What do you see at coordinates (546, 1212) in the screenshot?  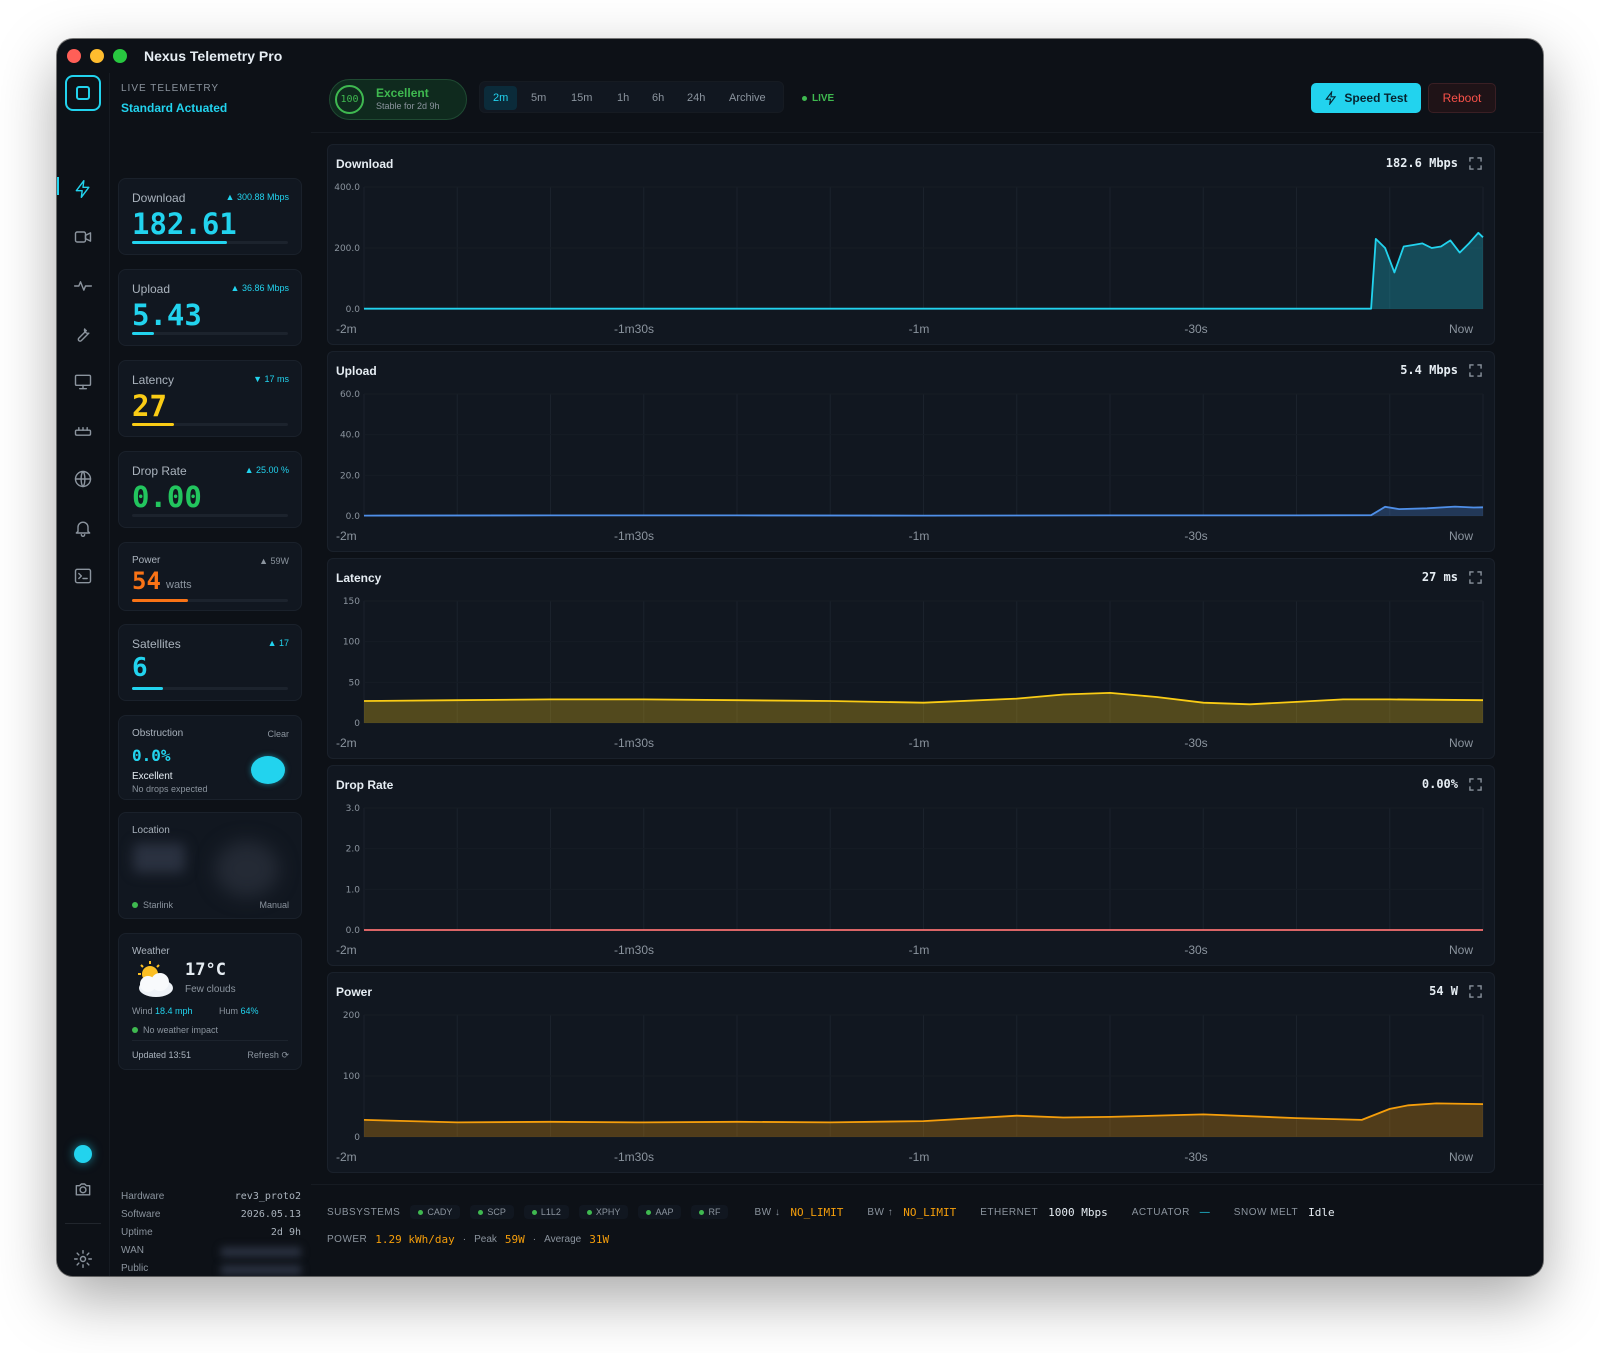 I see `subsystem-chip: L1L2` at bounding box center [546, 1212].